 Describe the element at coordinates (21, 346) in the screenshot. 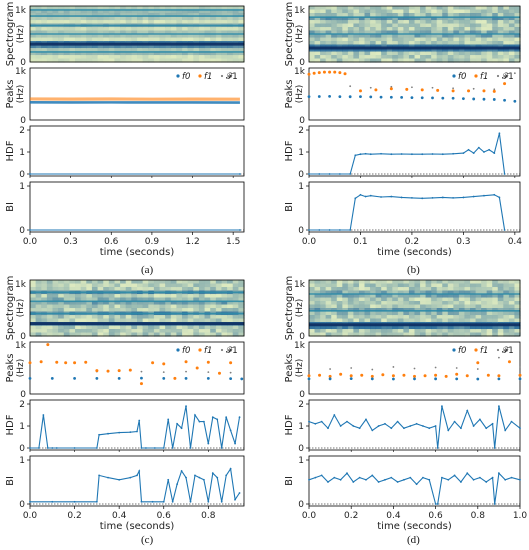

I see `peaks-ytick-label: 1k` at that location.